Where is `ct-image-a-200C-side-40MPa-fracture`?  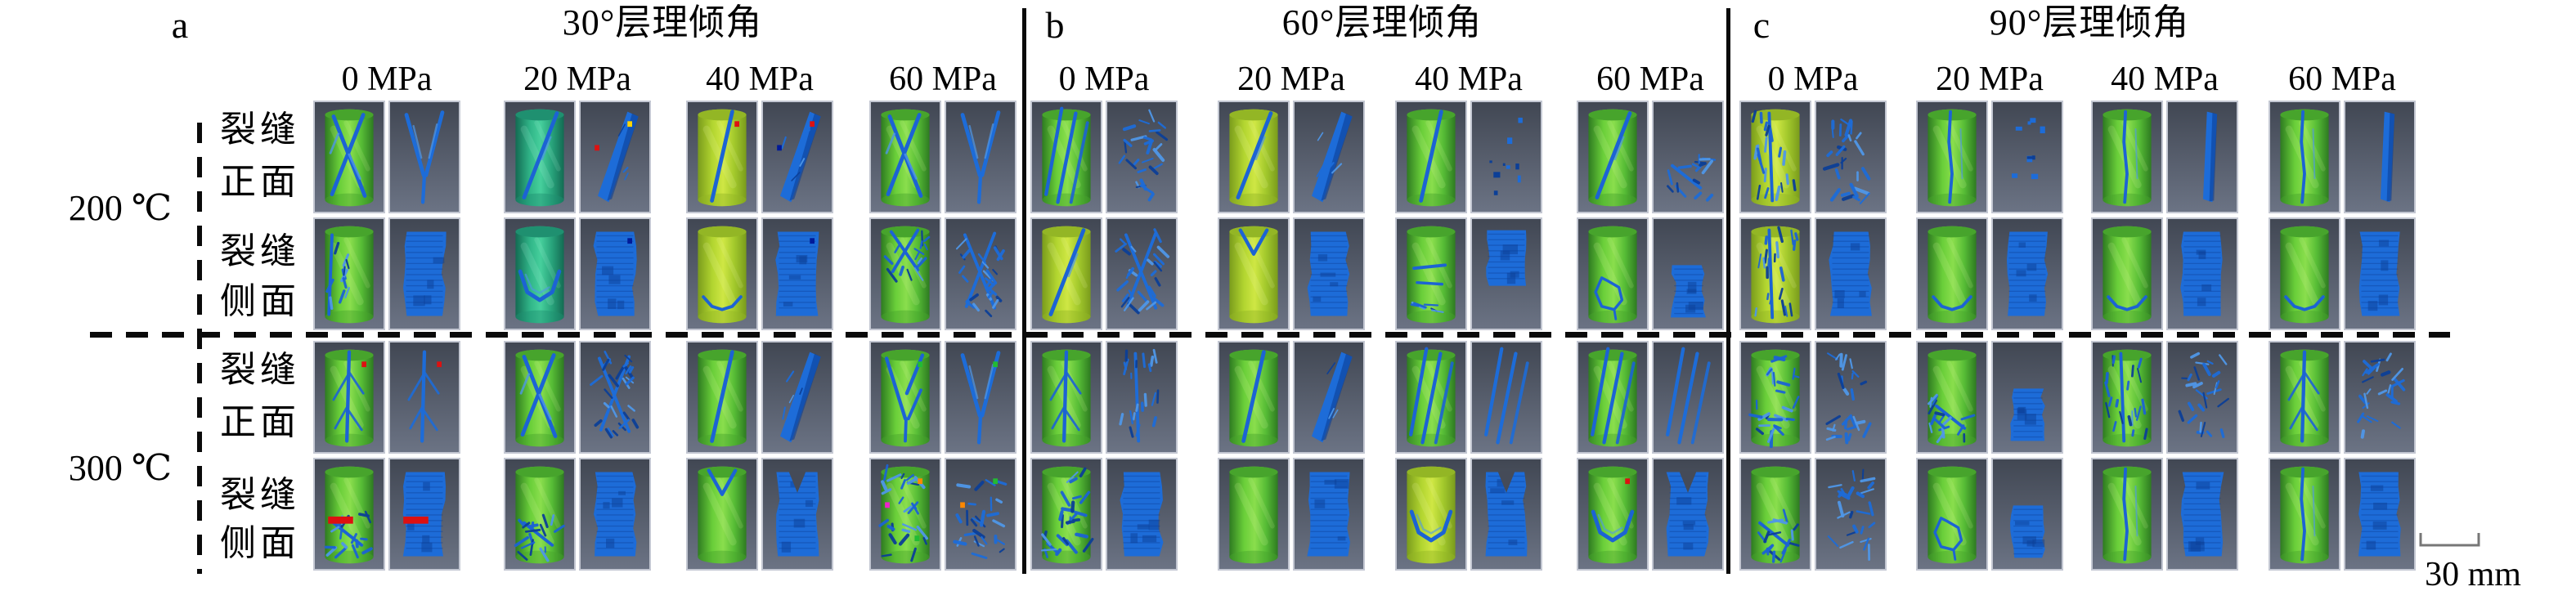 ct-image-a-200C-side-40MPa-fracture is located at coordinates (797, 273).